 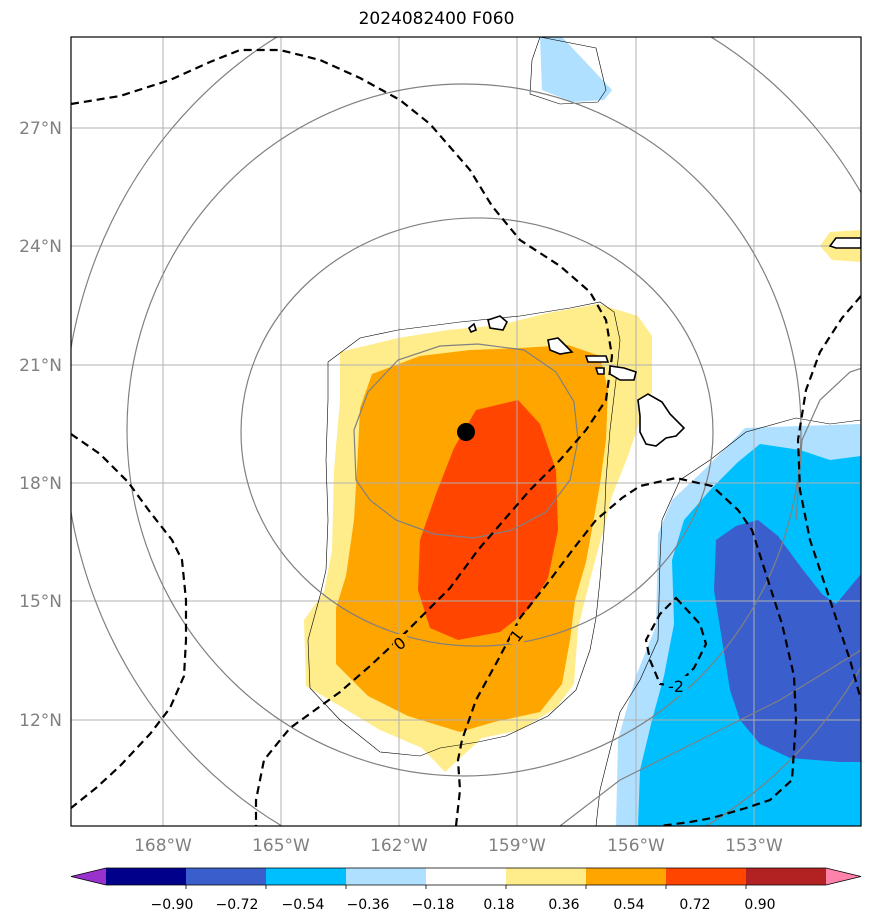 What do you see at coordinates (497, 323) in the screenshot?
I see `island-kauai` at bounding box center [497, 323].